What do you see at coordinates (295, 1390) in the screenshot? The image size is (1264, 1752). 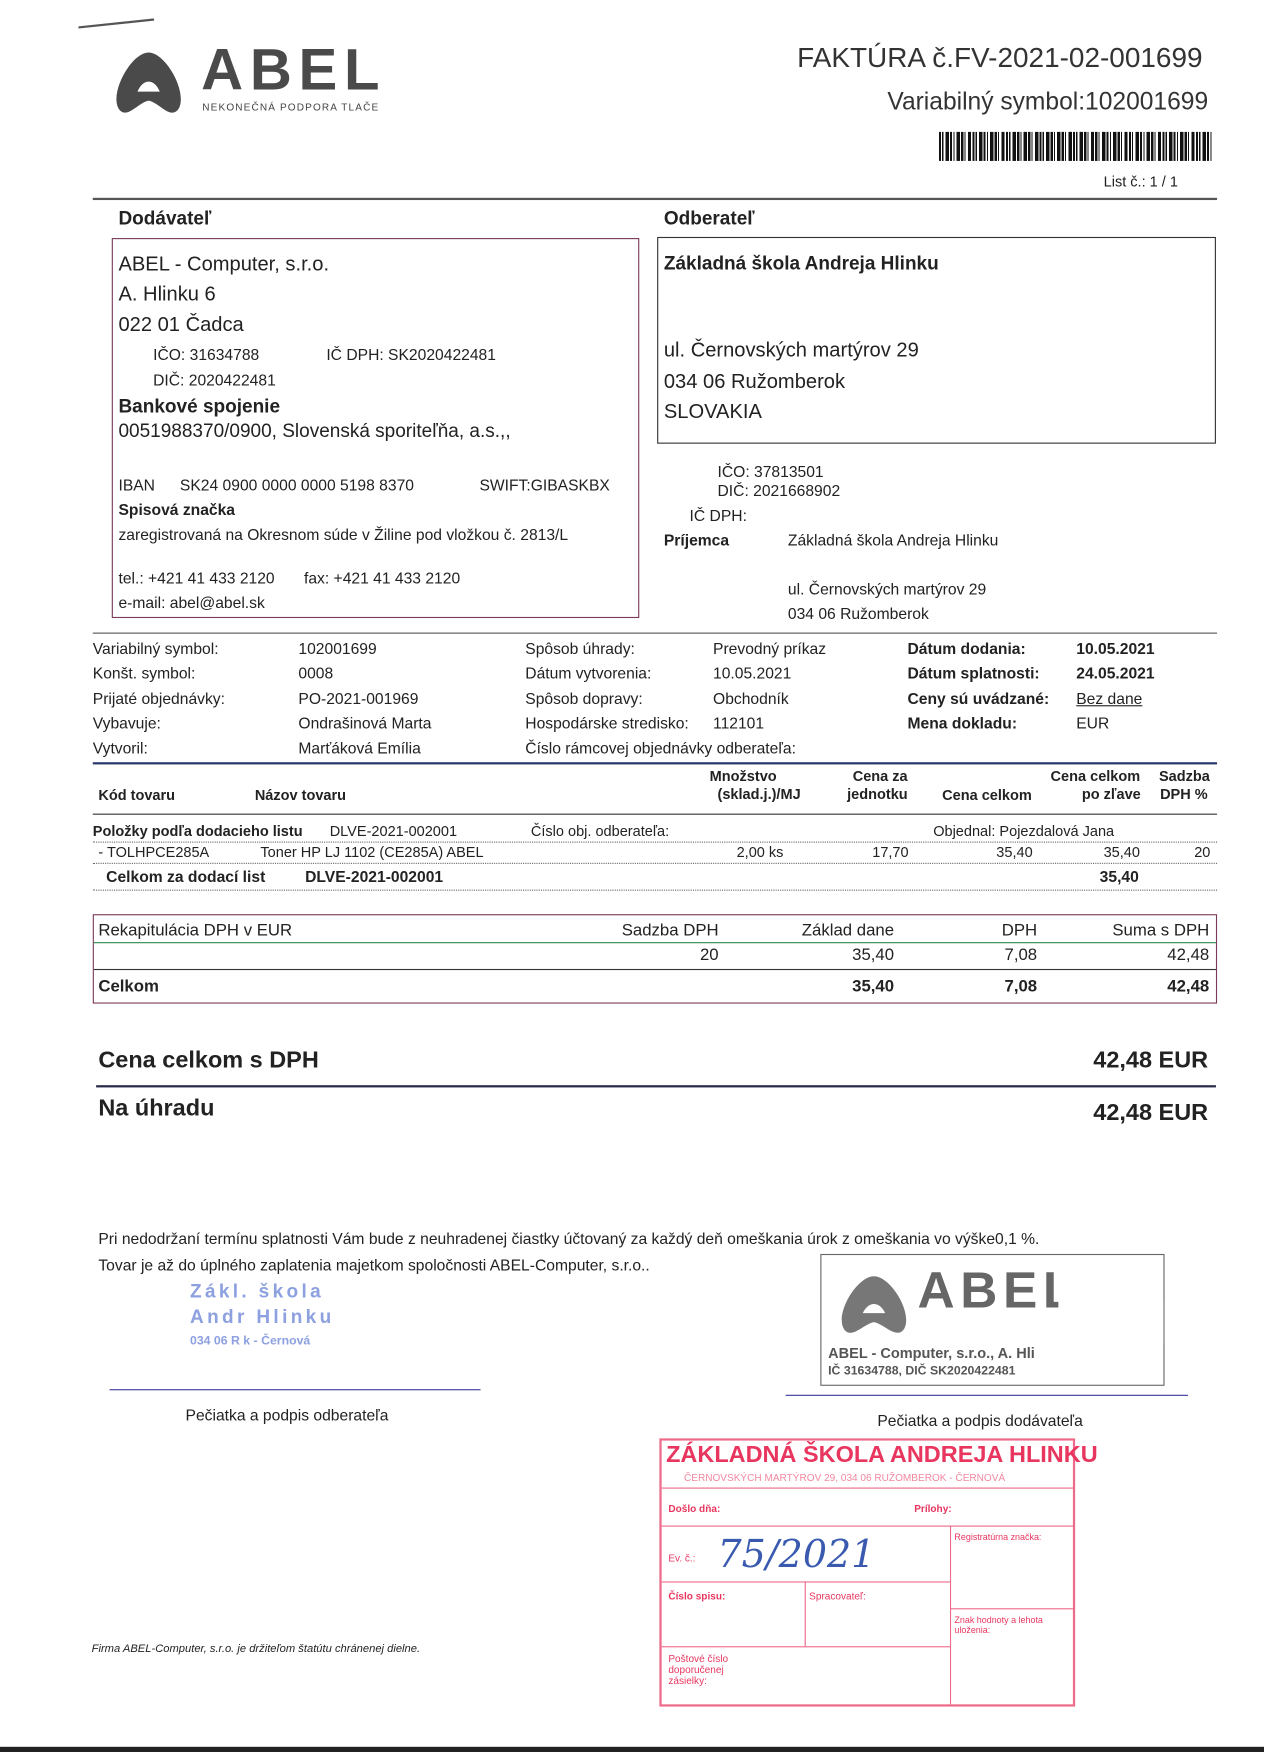 I see `signature-line` at bounding box center [295, 1390].